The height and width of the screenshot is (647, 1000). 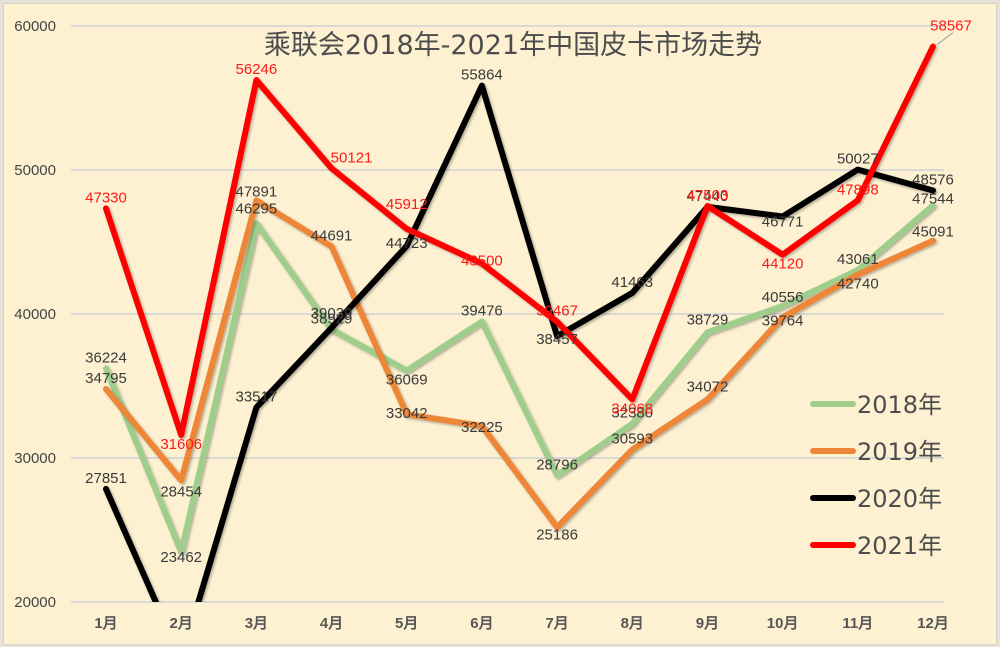 What do you see at coordinates (407, 204) in the screenshot?
I see `data-label: 45912` at bounding box center [407, 204].